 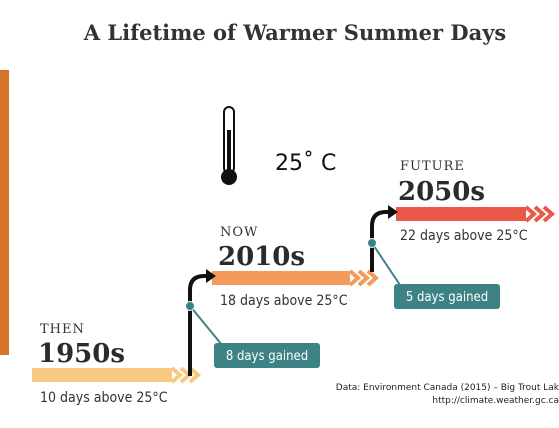 What do you see at coordinates (495, 401) in the screenshot?
I see `source-url: http://climate.weather.gc.ca` at bounding box center [495, 401].